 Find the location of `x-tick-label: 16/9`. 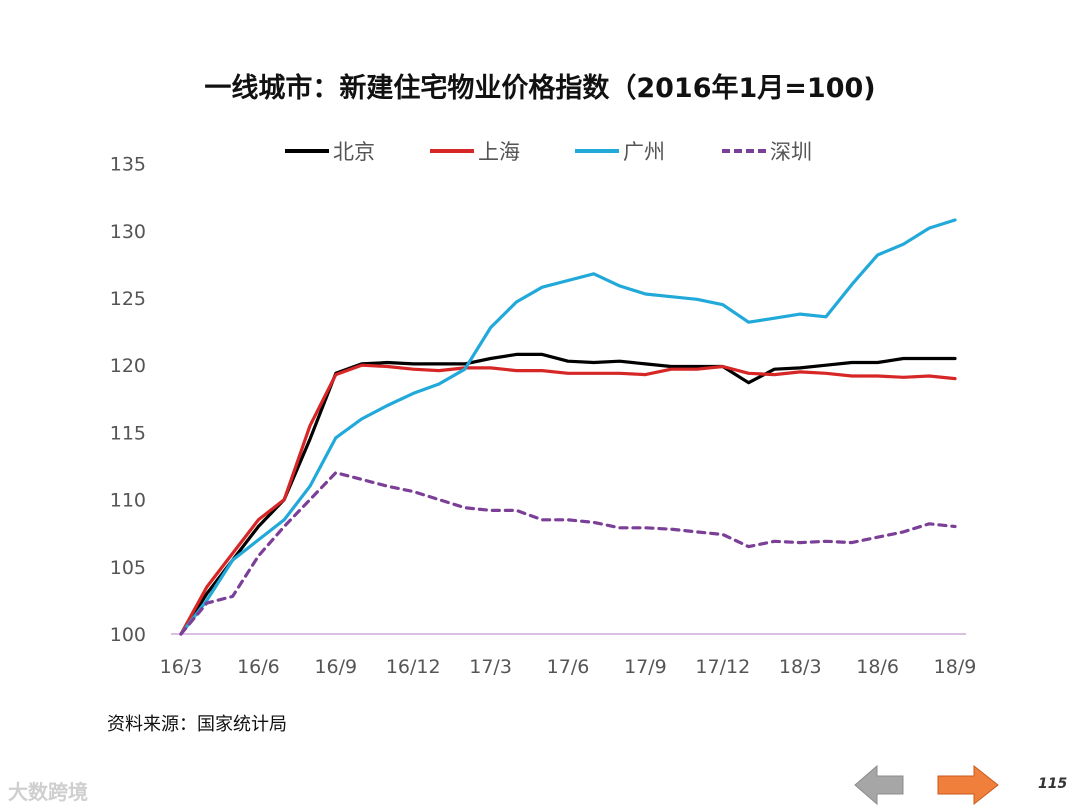

x-tick-label: 16/9 is located at coordinates (335, 667).